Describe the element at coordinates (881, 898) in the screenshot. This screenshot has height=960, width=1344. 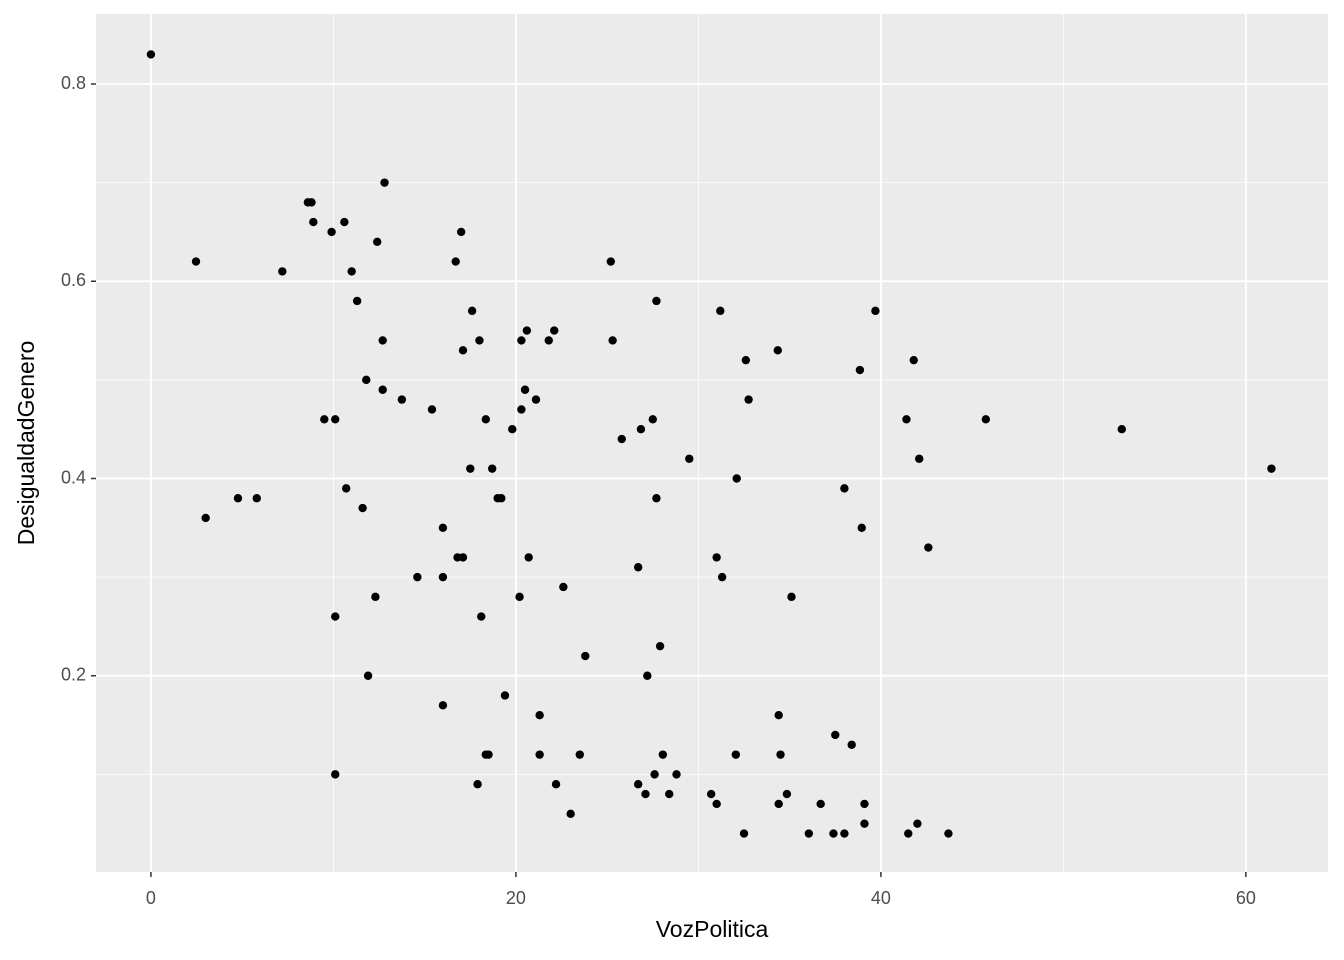
I see `x-tick-label: 40` at that location.